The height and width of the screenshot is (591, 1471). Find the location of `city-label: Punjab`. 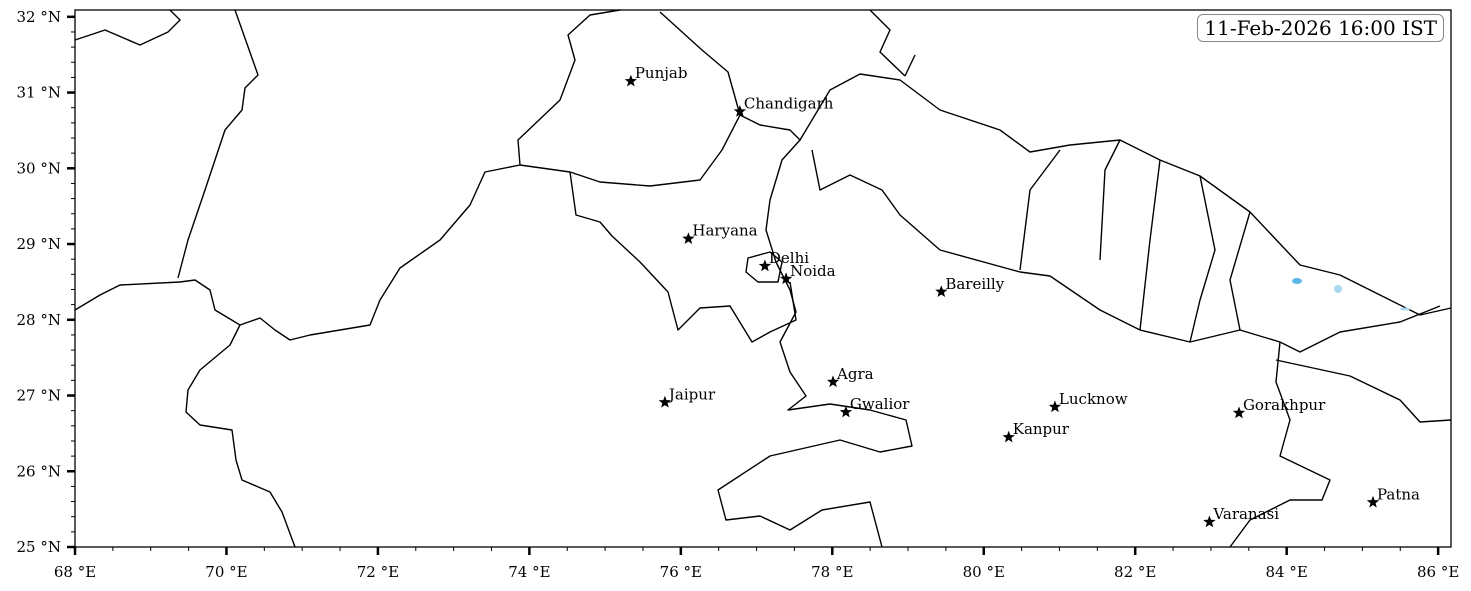

city-label: Punjab is located at coordinates (661, 73).